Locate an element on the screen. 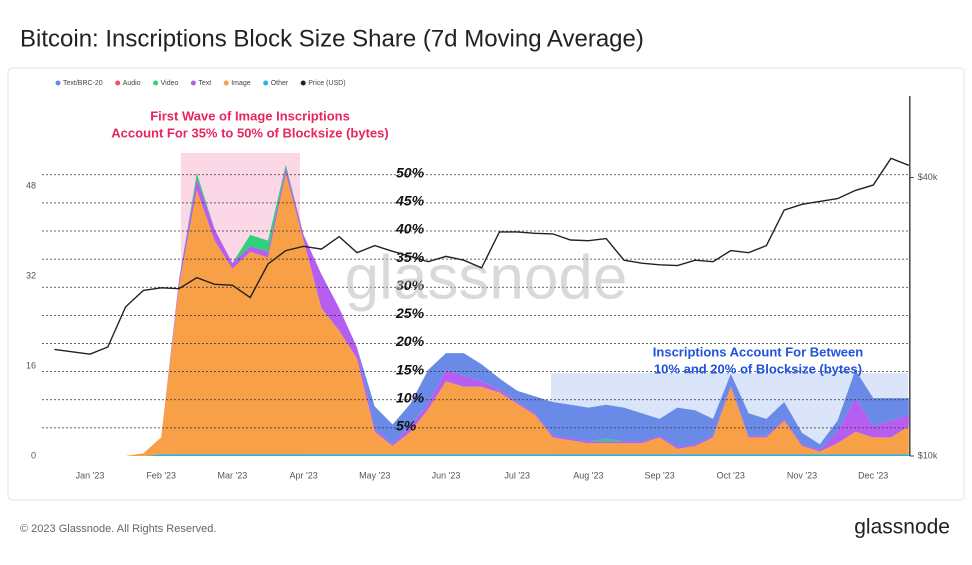 This screenshot has height=565, width=972. reference-label: 25% is located at coordinates (410, 313).